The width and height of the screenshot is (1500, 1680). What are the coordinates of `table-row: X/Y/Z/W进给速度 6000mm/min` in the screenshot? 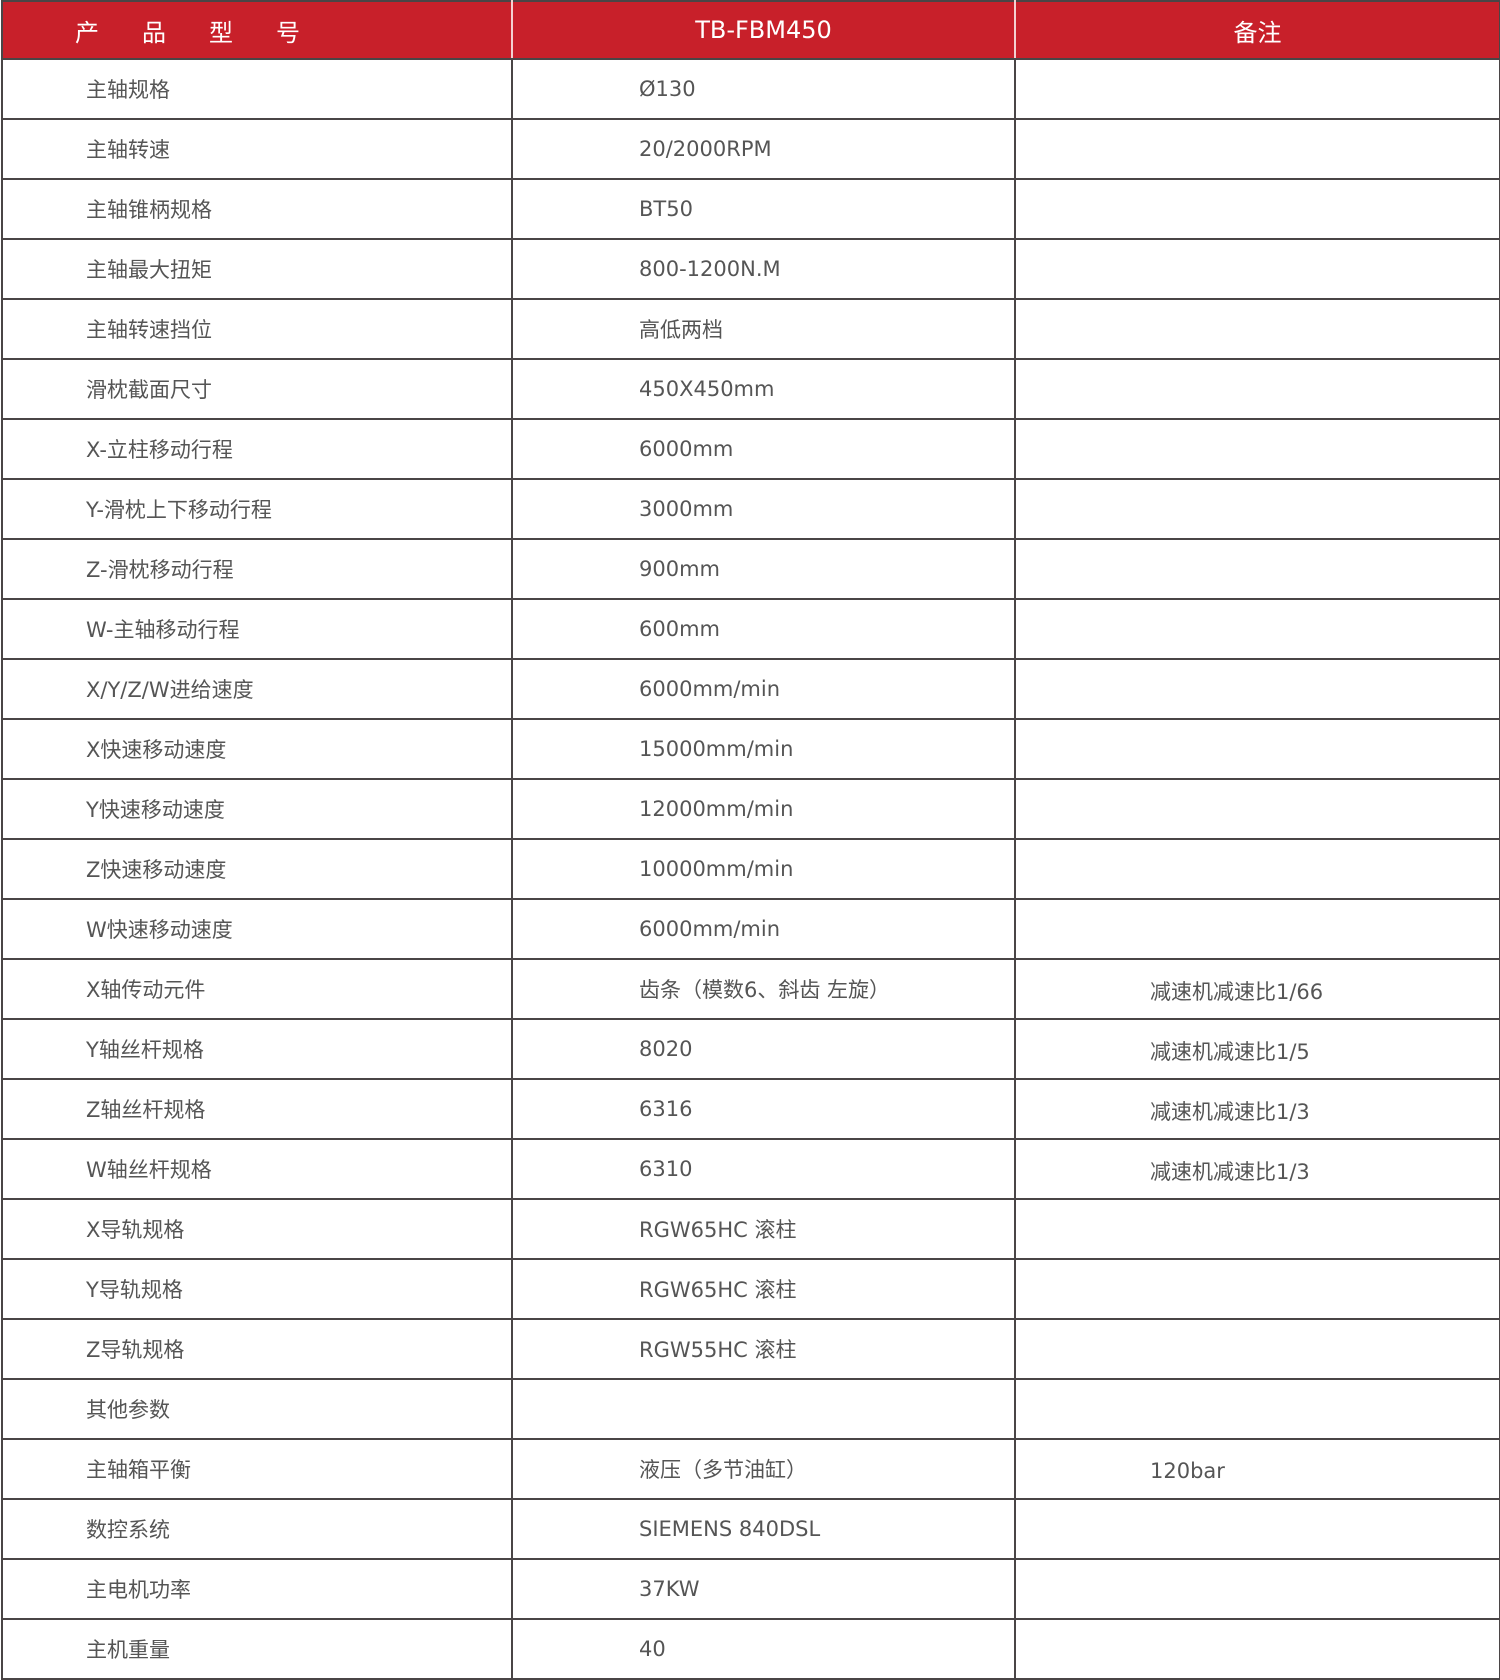 It's located at (750, 689).